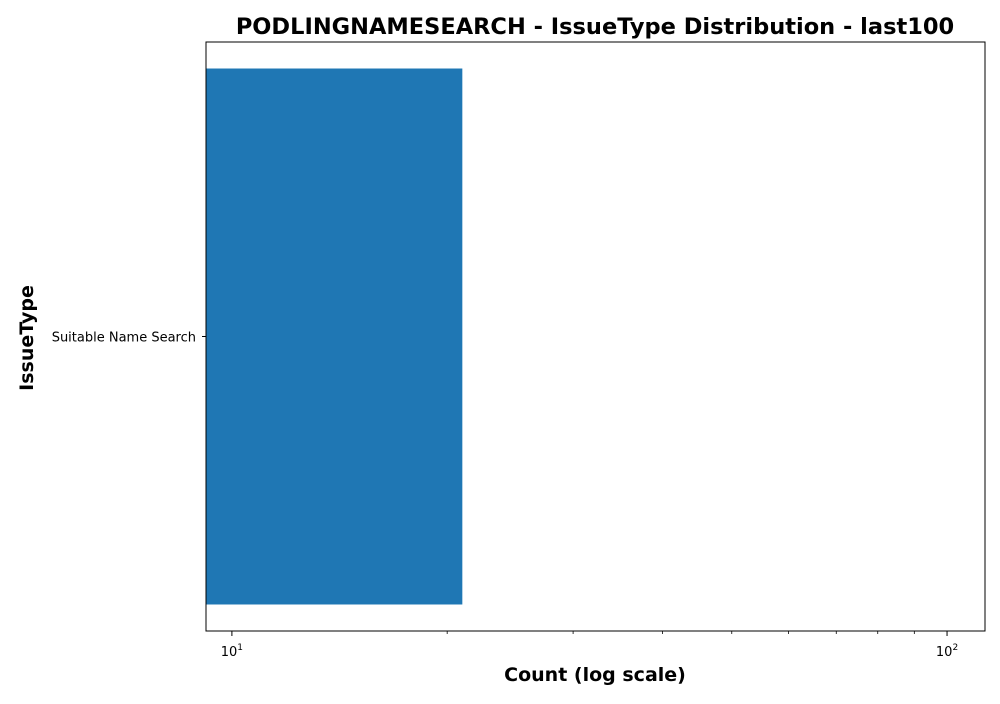 This screenshot has width=1000, height=704. What do you see at coordinates (955, 648) in the screenshot?
I see `x-tick-label-exponent: 2` at bounding box center [955, 648].